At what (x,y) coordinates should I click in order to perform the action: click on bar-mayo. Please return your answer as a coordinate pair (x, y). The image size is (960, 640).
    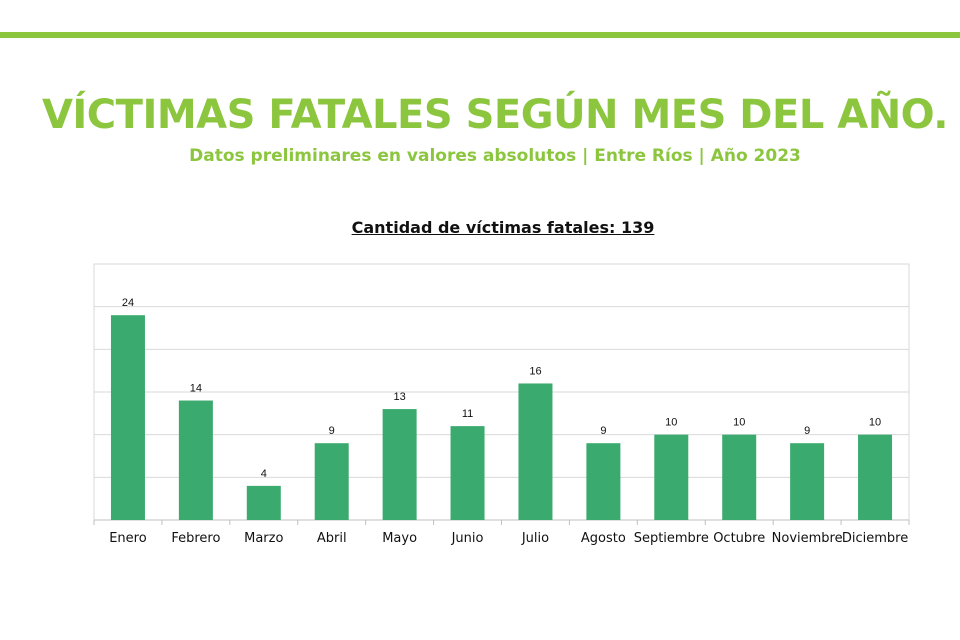
    Looking at the image, I should click on (399, 464).